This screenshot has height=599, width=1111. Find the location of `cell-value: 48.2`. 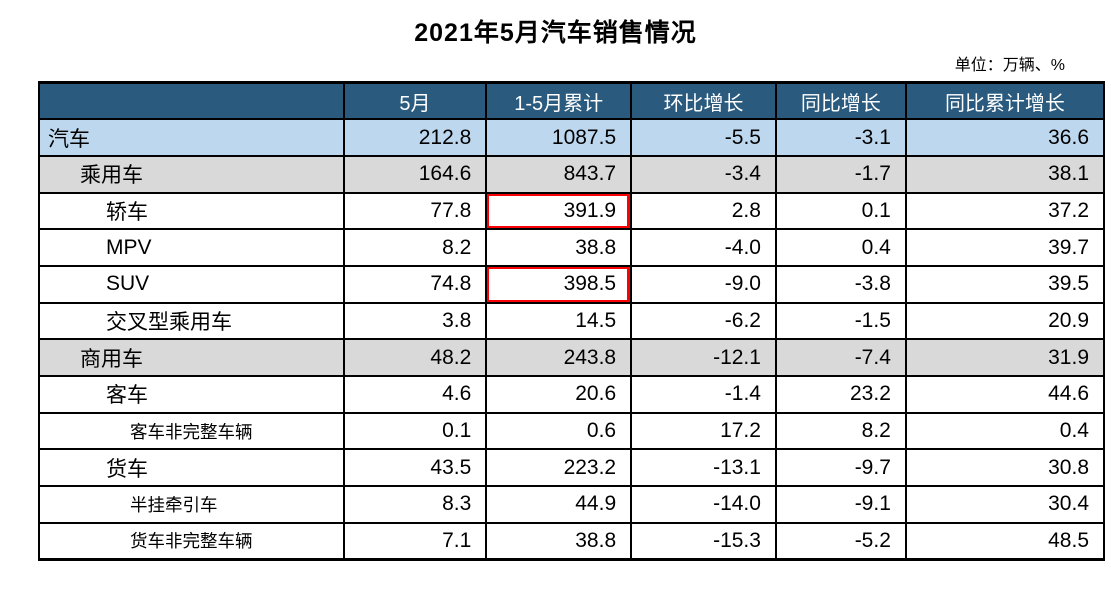

cell-value: 48.2 is located at coordinates (415, 357).